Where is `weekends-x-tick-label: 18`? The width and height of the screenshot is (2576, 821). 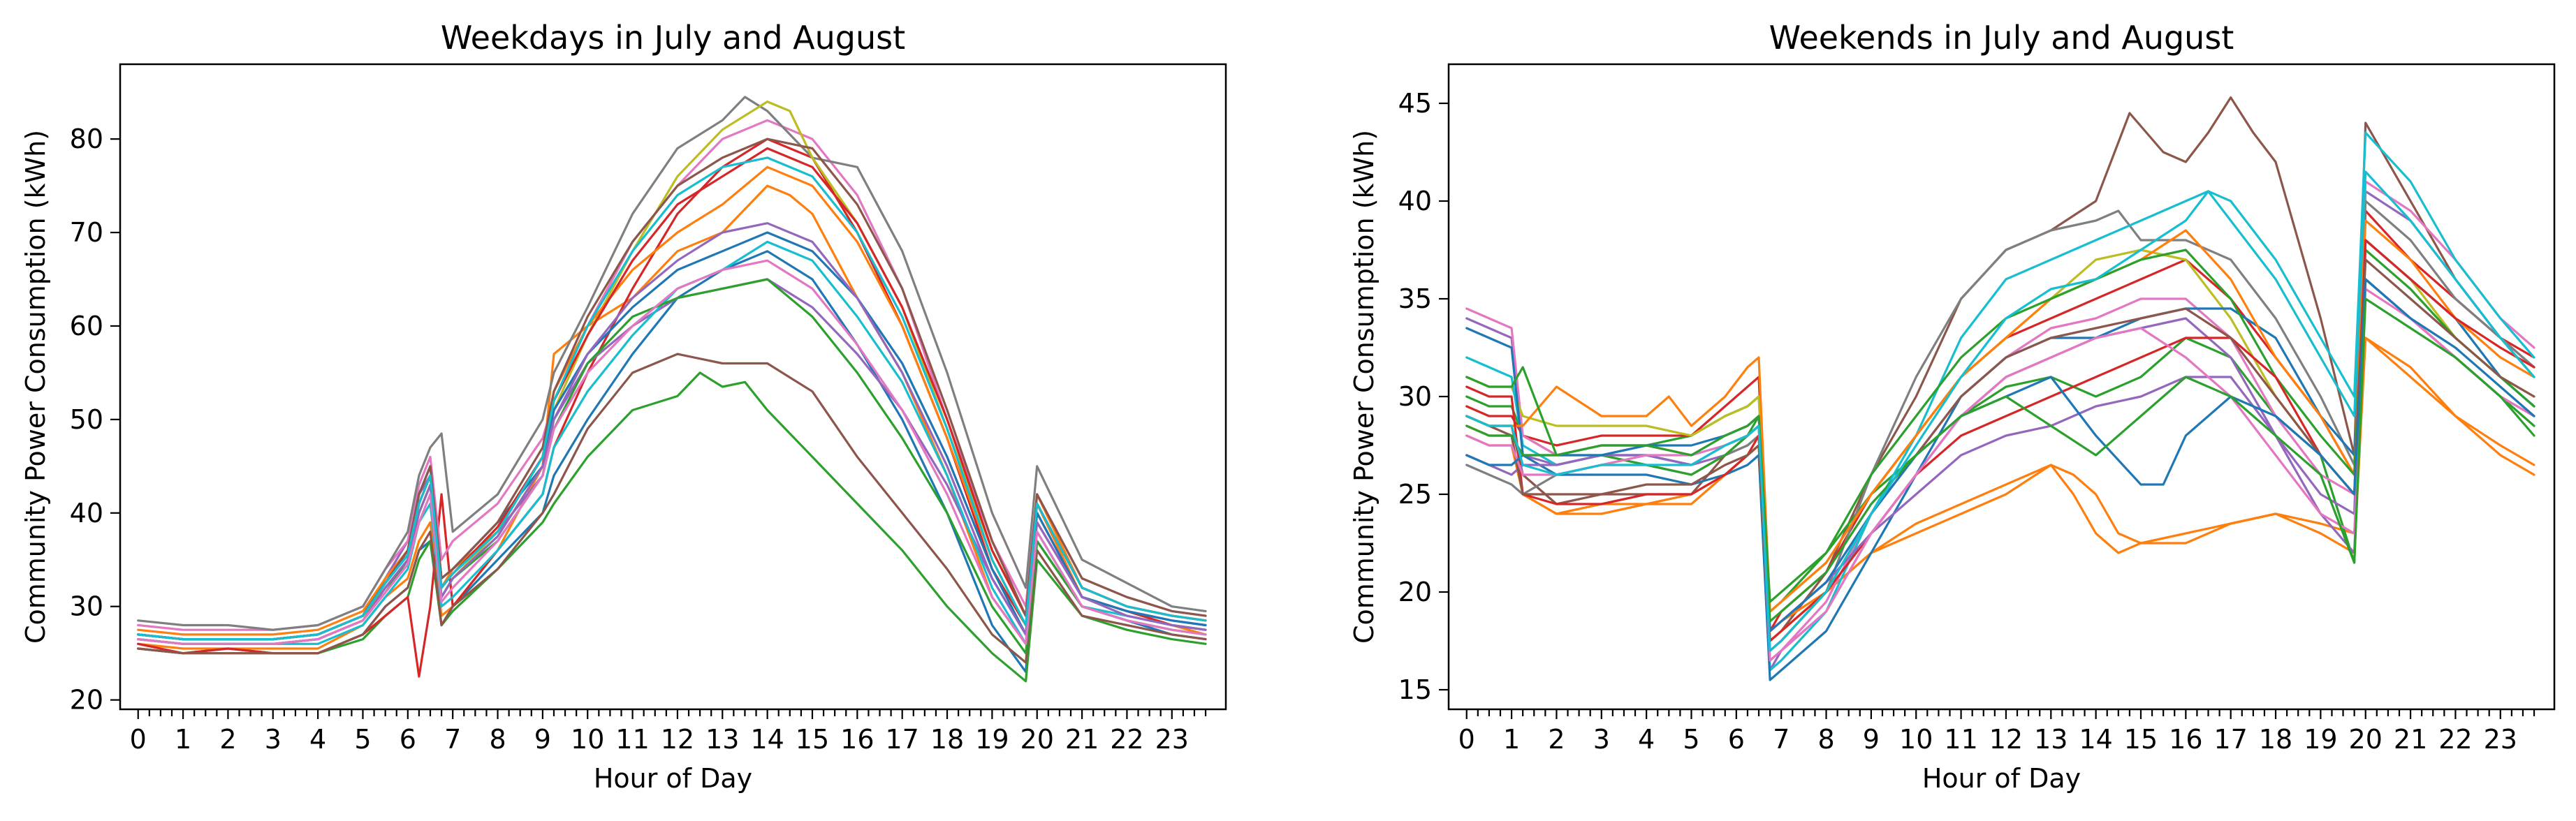 weekends-x-tick-label: 18 is located at coordinates (2275, 740).